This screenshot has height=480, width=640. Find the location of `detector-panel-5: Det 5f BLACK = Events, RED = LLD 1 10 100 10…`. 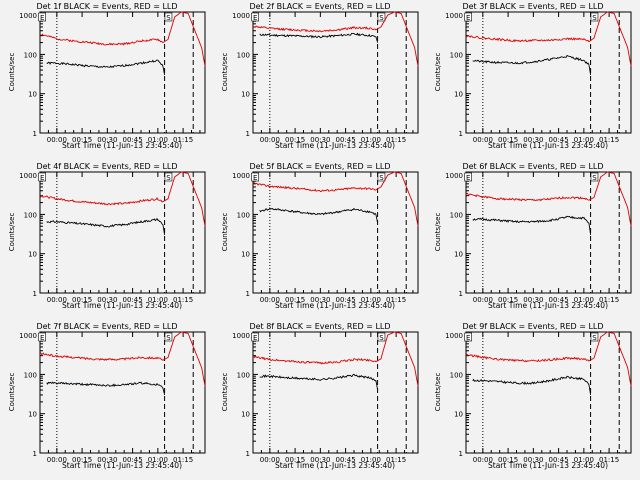

detector-panel-5: Det 5f BLACK = Events, RED = LLD 1 10 100 10… is located at coordinates (320, 236).